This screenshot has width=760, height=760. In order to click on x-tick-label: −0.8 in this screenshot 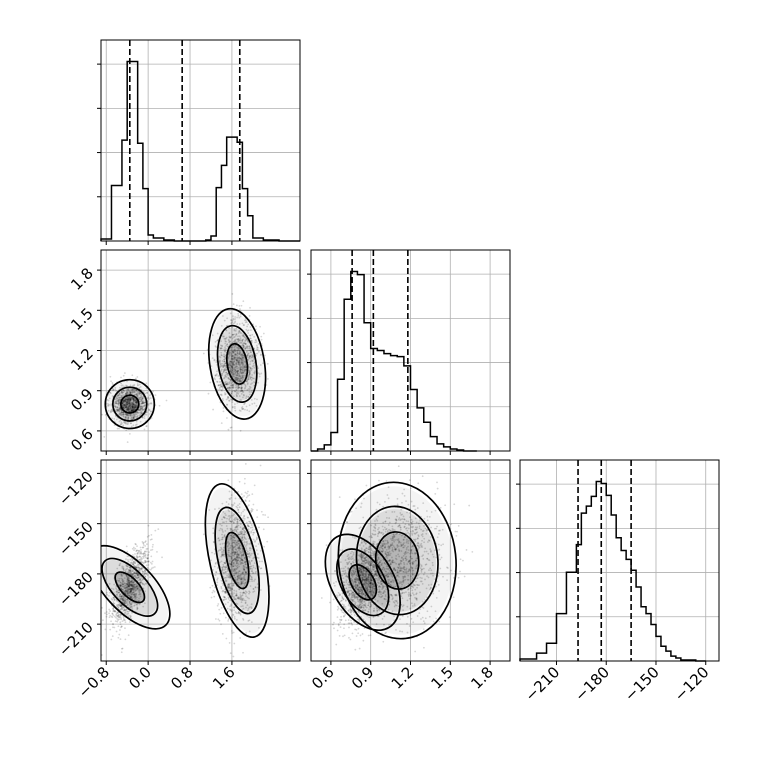, I will do `click(94, 682)`.